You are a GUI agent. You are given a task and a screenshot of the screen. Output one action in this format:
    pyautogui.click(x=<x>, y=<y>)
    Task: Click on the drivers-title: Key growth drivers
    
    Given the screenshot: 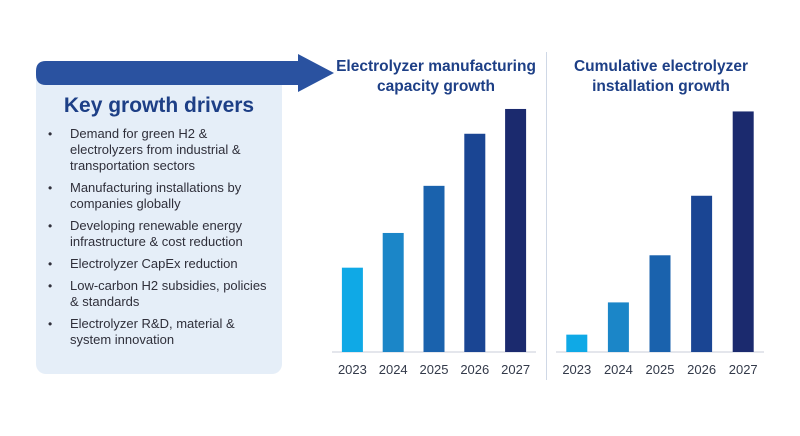 What is the action you would take?
    pyautogui.click(x=159, y=105)
    